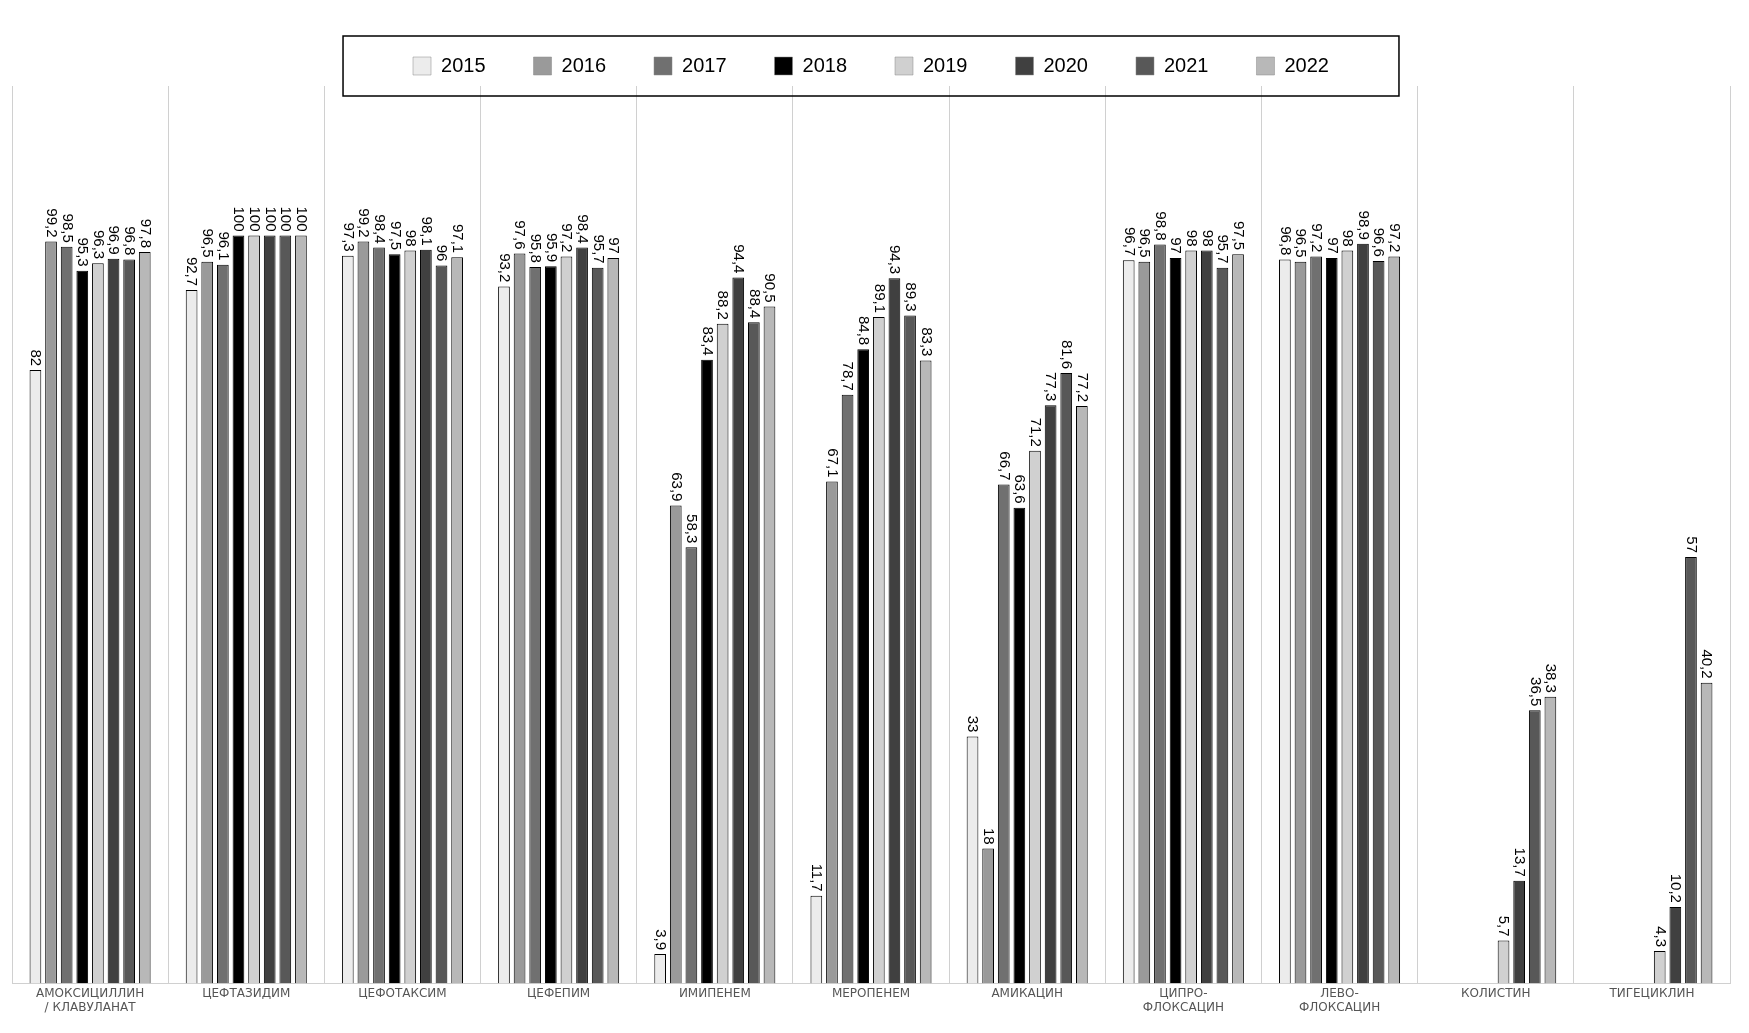 This screenshot has height=1033, width=1749. Describe the element at coordinates (693, 529) in the screenshot. I see `data-label: 58,3` at that location.